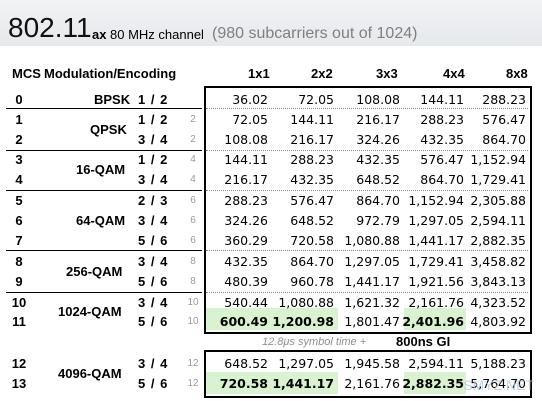 The height and width of the screenshot is (401, 542). What do you see at coordinates (19, 383) in the screenshot?
I see `mcs-index: 13` at bounding box center [19, 383].